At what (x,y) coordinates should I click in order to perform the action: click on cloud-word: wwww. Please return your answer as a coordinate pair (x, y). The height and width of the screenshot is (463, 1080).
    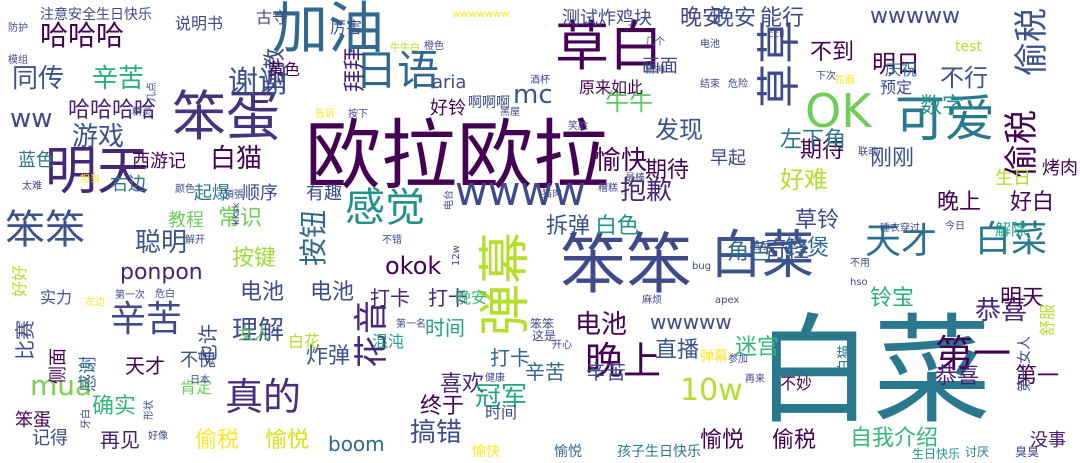
    Looking at the image, I should click on (520, 192).